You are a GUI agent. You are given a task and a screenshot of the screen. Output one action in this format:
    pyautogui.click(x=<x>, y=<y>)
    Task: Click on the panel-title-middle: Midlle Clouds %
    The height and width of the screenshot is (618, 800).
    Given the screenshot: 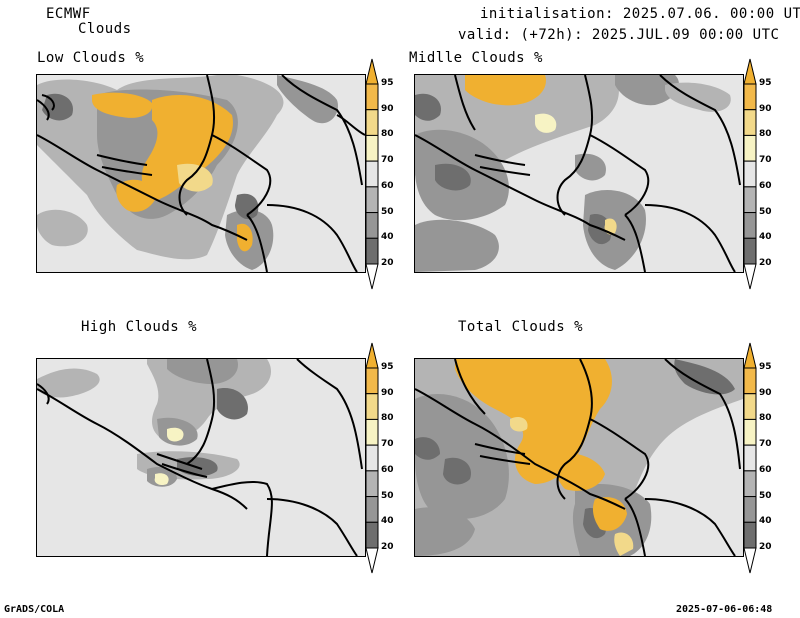 What is the action you would take?
    pyautogui.click(x=476, y=58)
    